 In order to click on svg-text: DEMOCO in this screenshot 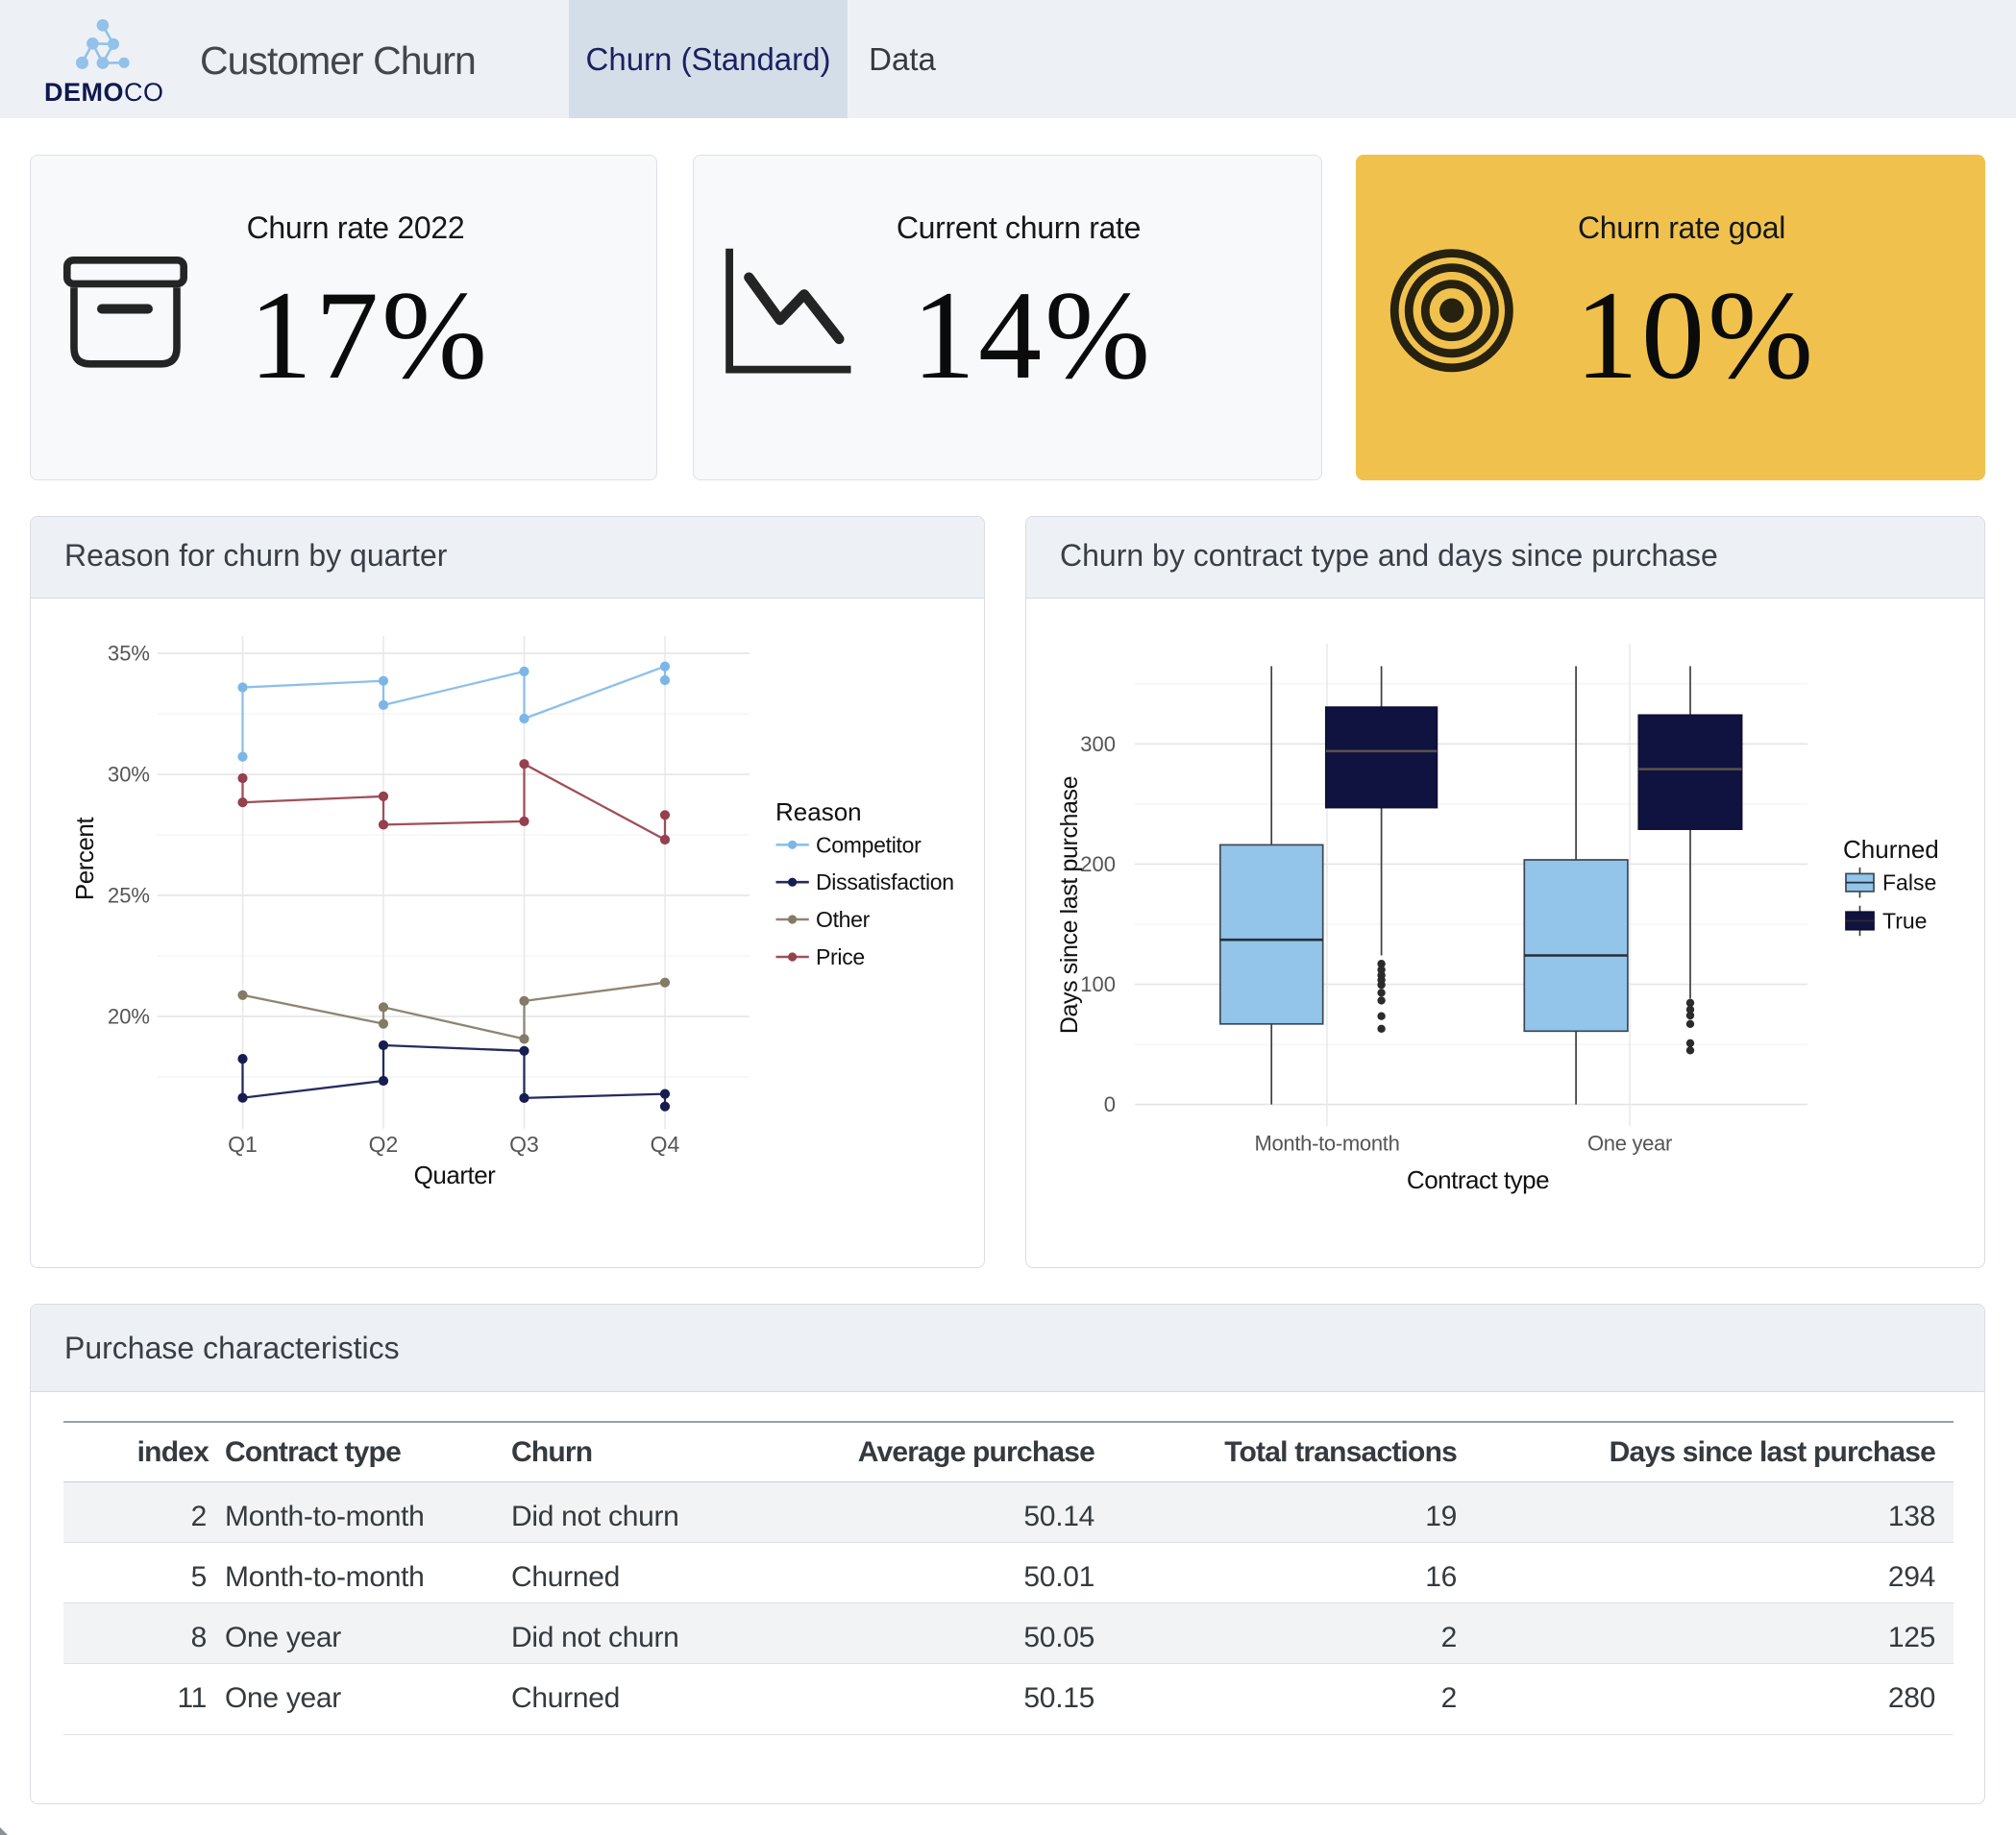, I will do `click(104, 92)`.